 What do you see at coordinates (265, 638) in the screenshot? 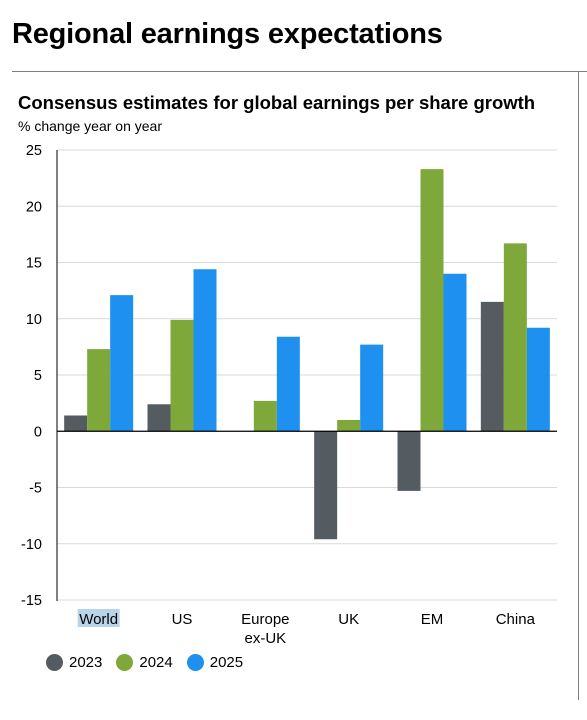
I see `x-category-label: ex-UK` at bounding box center [265, 638].